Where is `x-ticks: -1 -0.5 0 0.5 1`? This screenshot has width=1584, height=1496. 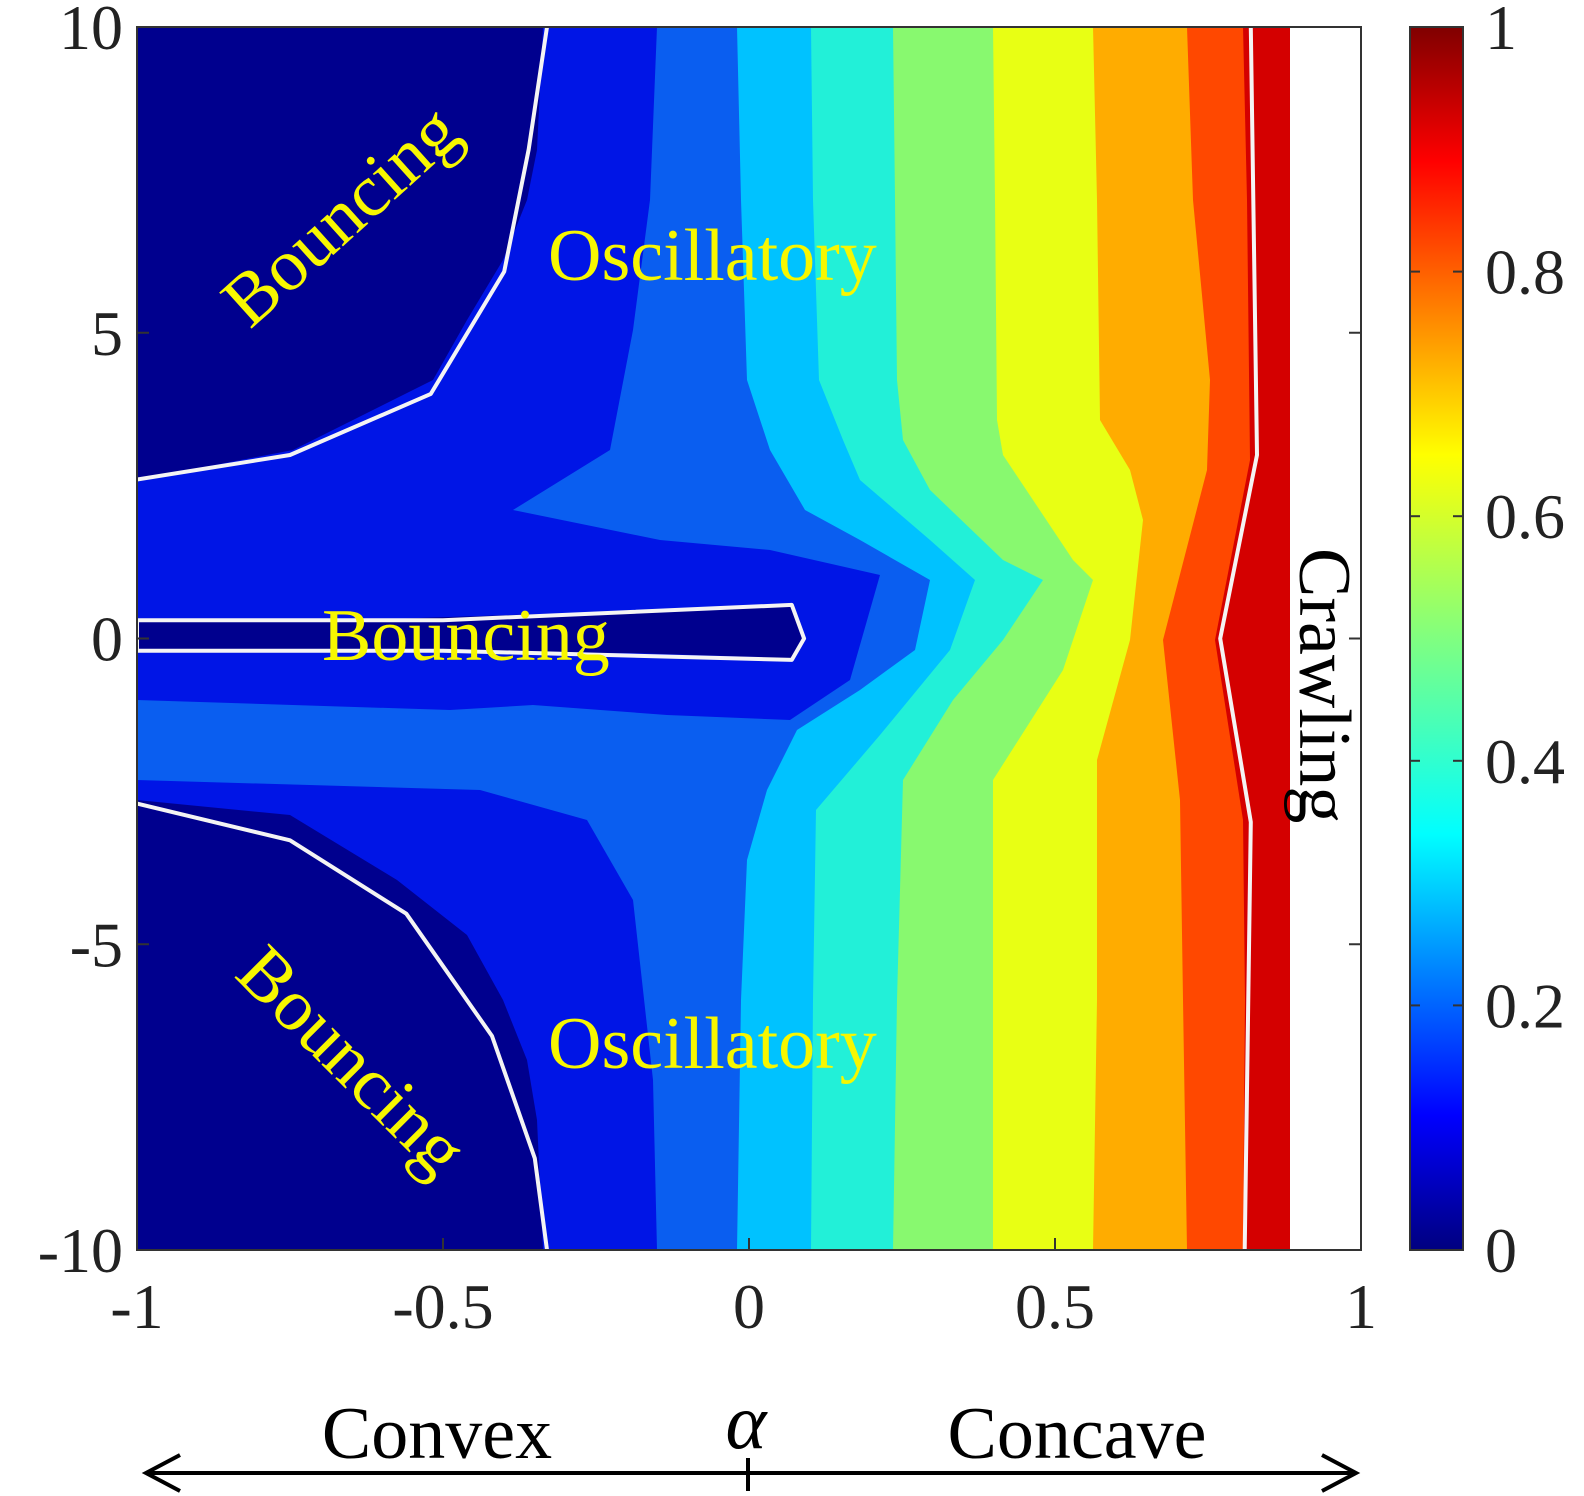
x-ticks: -1 -0.5 0 0.5 1 is located at coordinates (743, 1290).